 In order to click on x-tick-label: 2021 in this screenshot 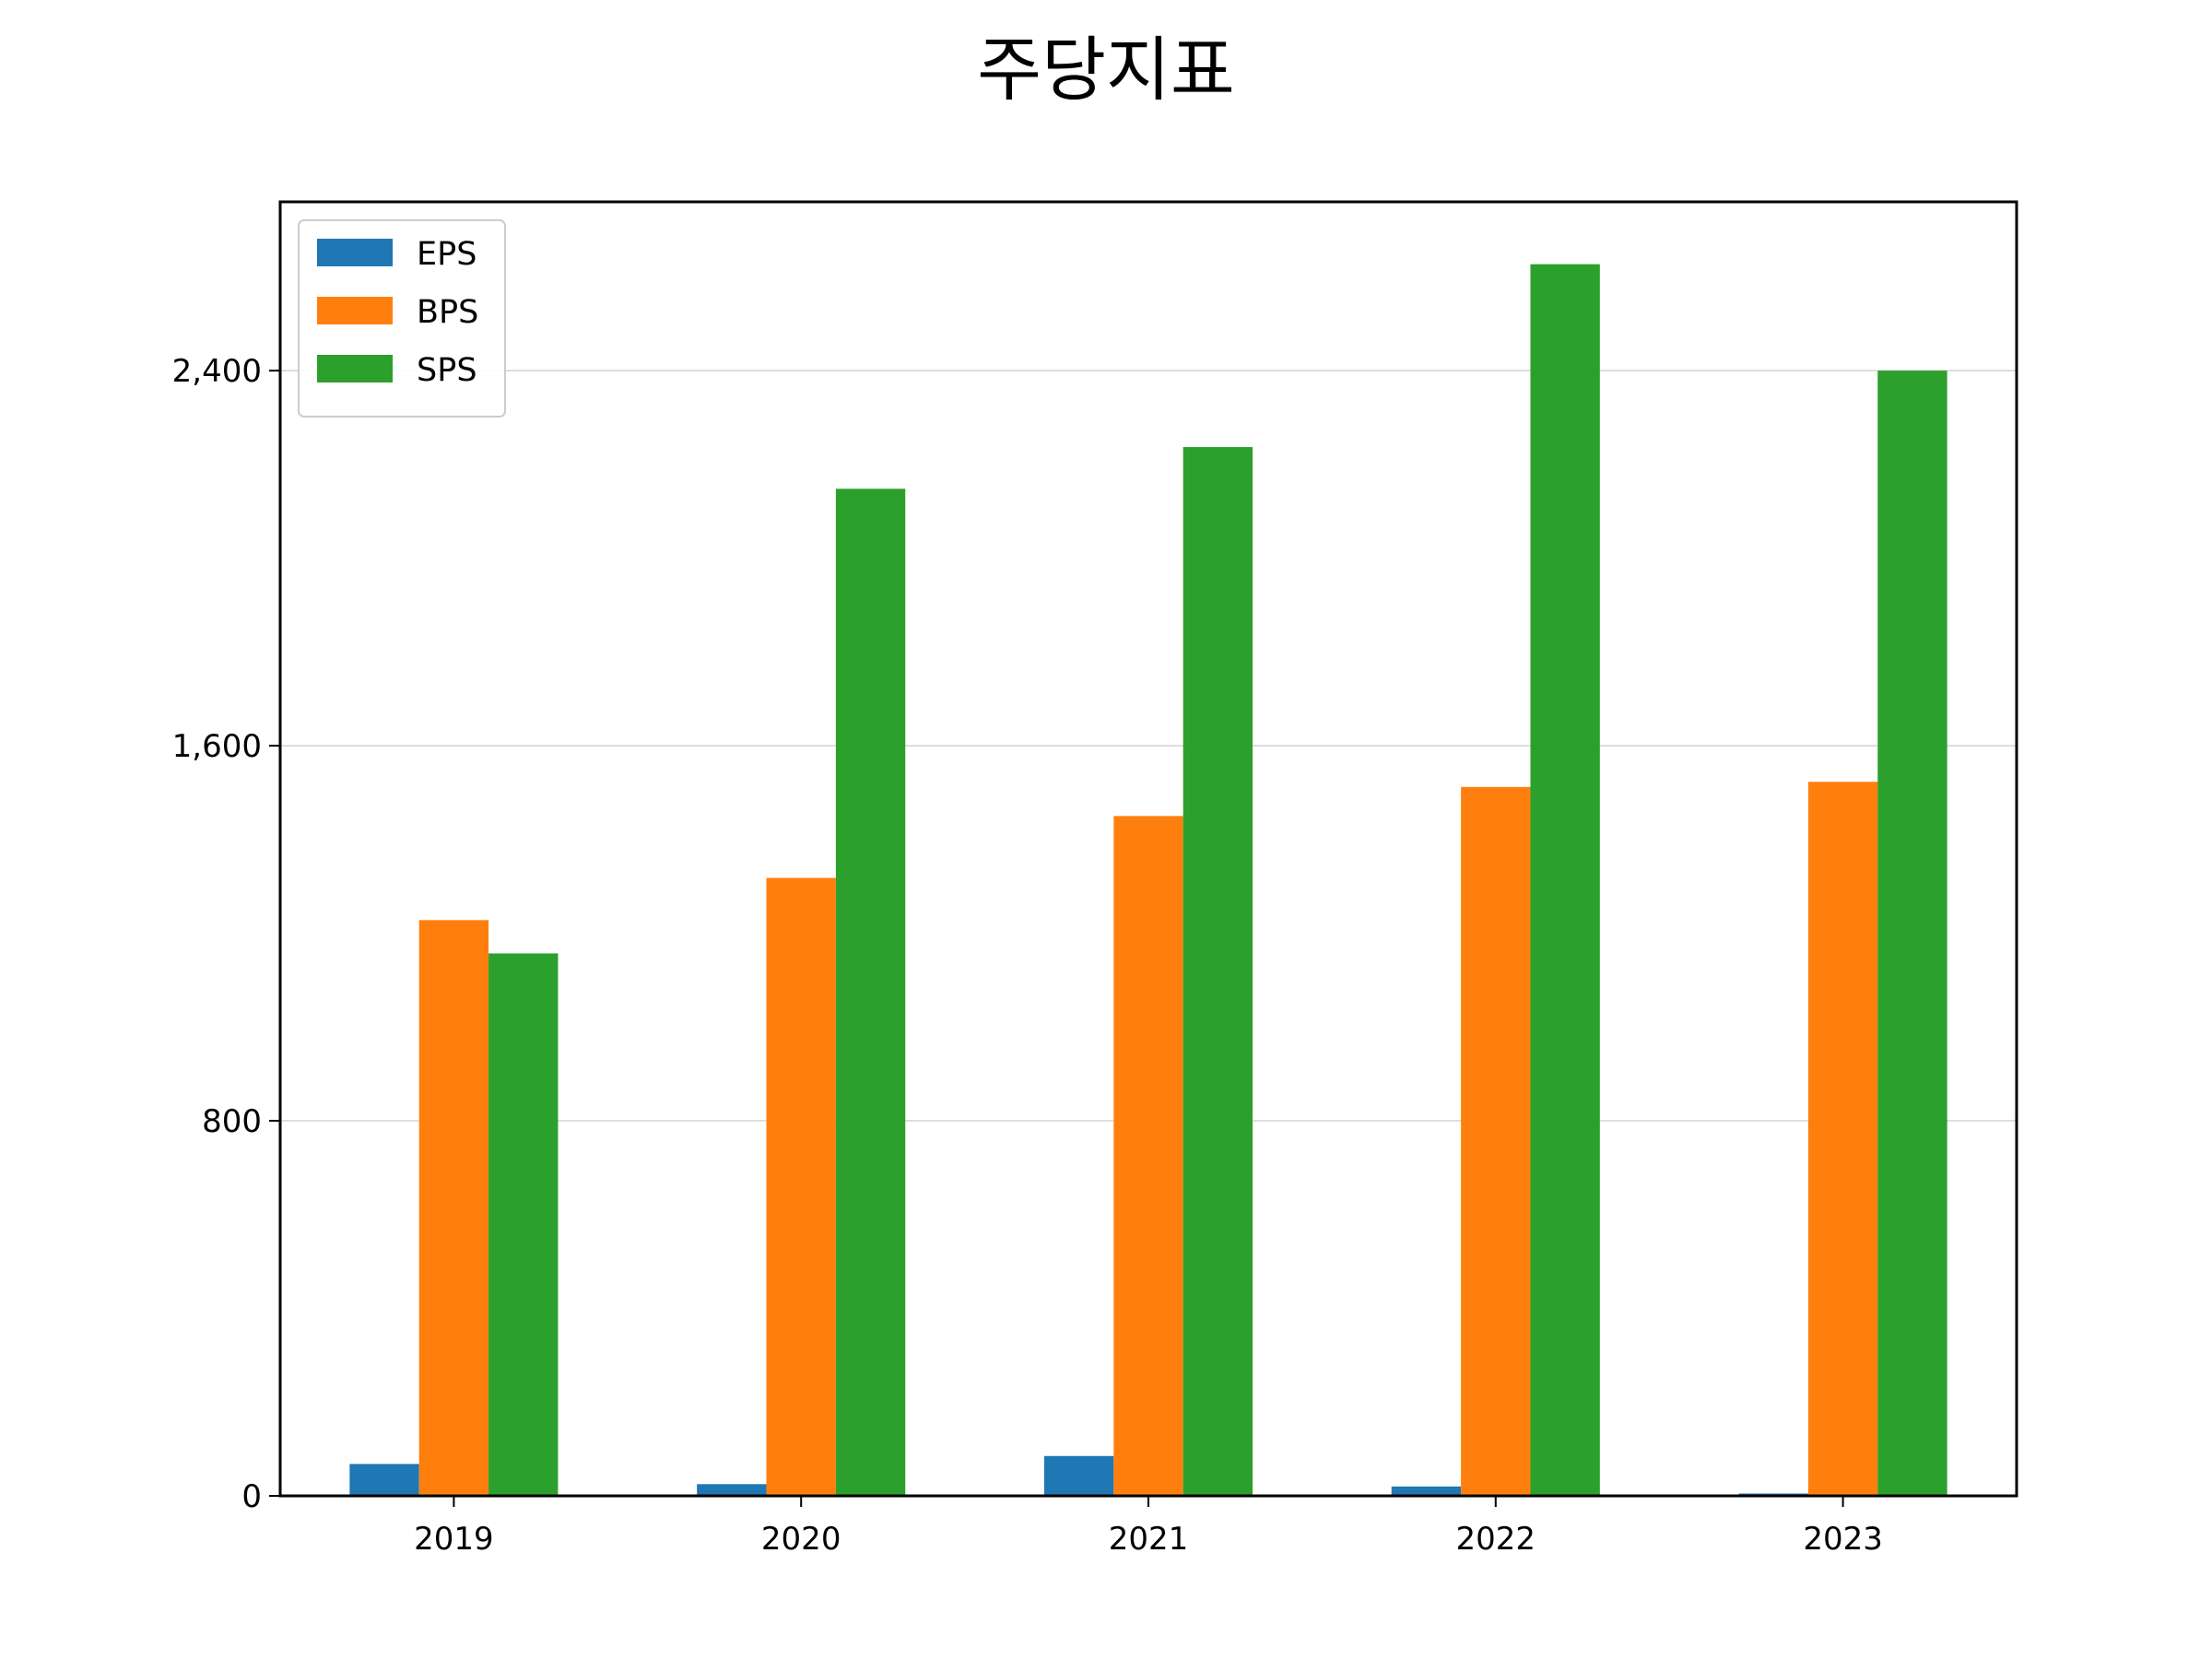, I will do `click(1149, 1539)`.